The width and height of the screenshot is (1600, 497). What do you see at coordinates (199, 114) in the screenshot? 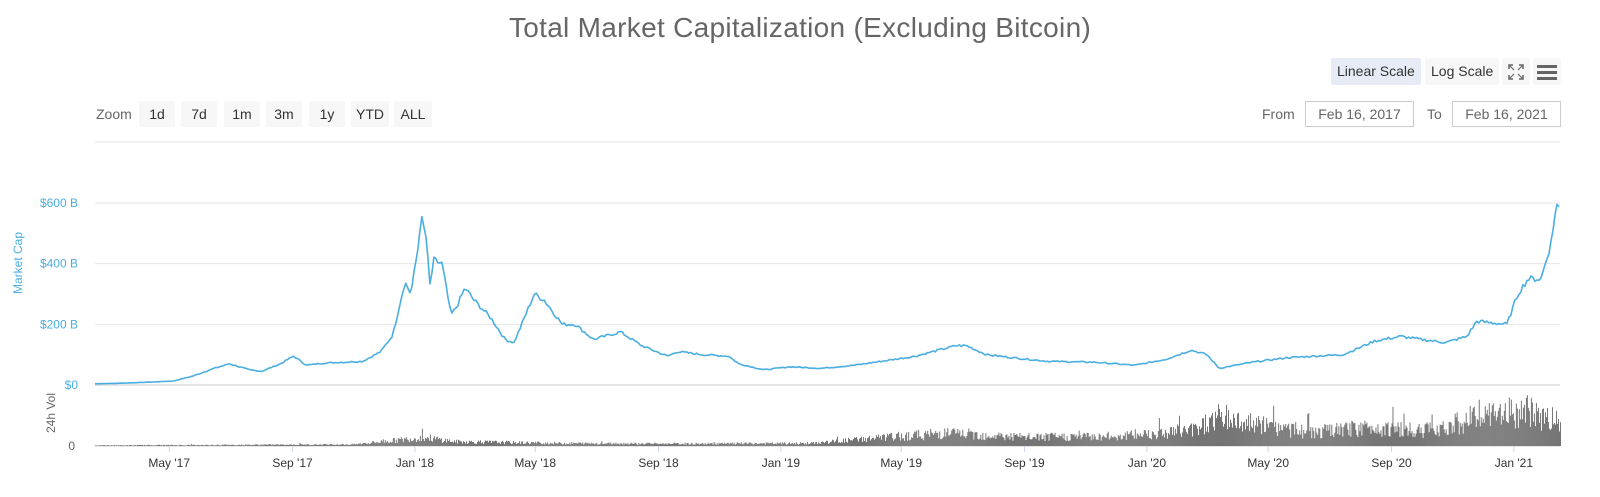
I see `zoom-7d-button: 7d` at bounding box center [199, 114].